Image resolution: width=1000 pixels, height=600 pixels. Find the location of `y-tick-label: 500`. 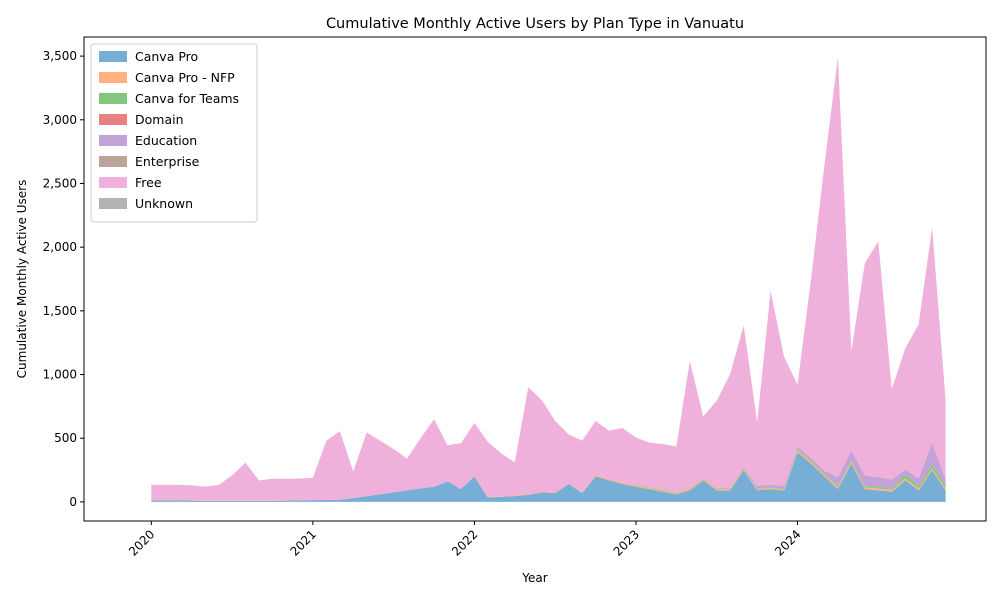

y-tick-label: 500 is located at coordinates (65, 438).